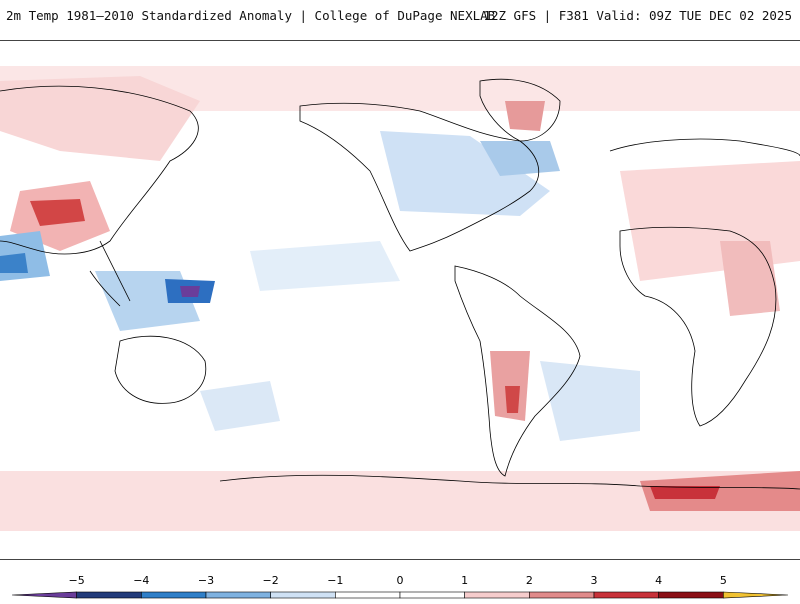 The width and height of the screenshot is (800, 604). Describe the element at coordinates (465, 580) in the screenshot. I see `colorbar-tick-label: 1` at that location.